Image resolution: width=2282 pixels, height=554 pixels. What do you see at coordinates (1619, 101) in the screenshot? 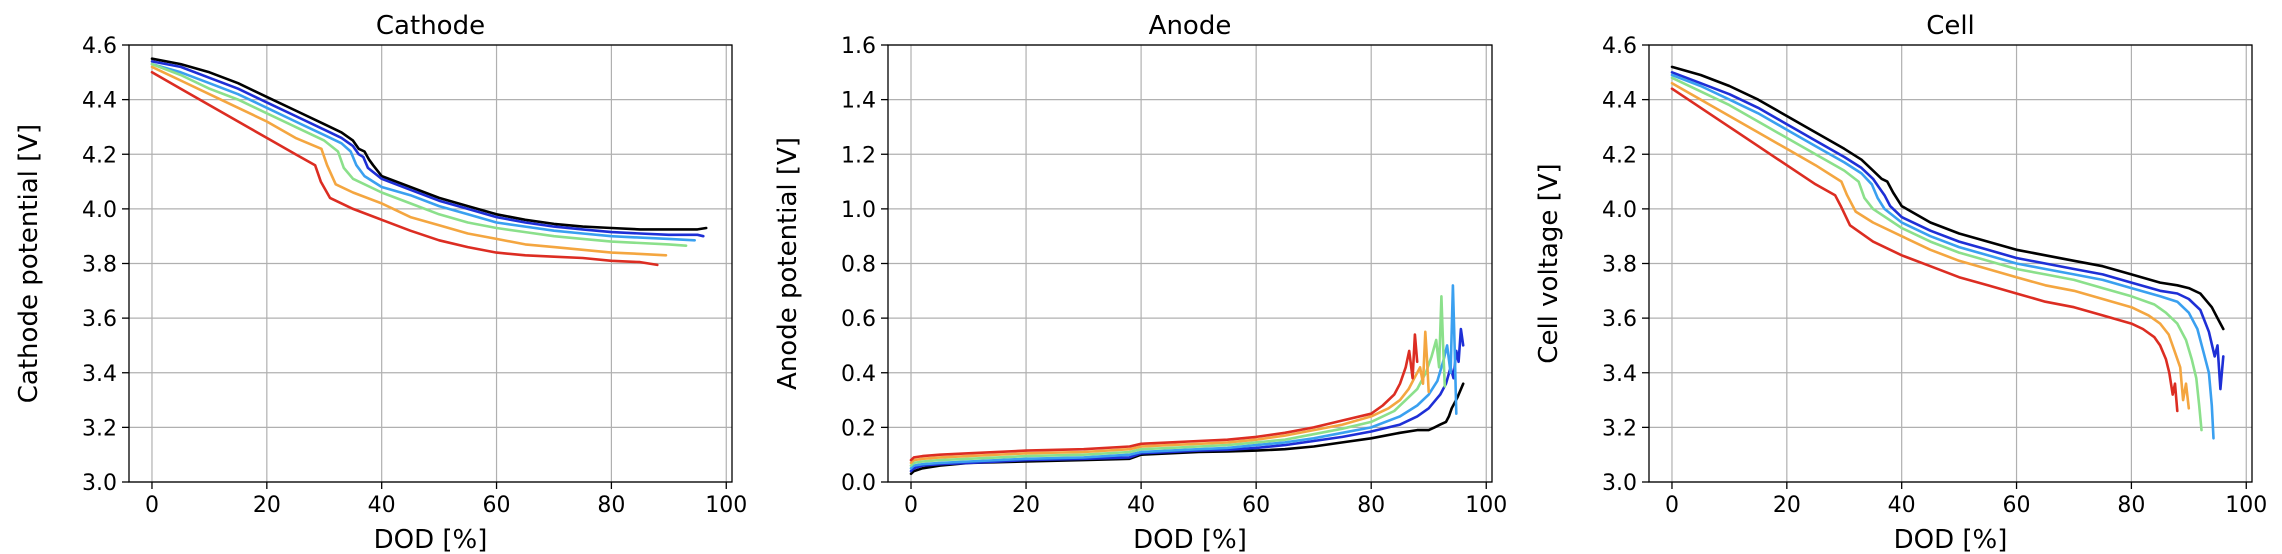
I see `cell-y-tick-label: 4.4` at bounding box center [1619, 101].